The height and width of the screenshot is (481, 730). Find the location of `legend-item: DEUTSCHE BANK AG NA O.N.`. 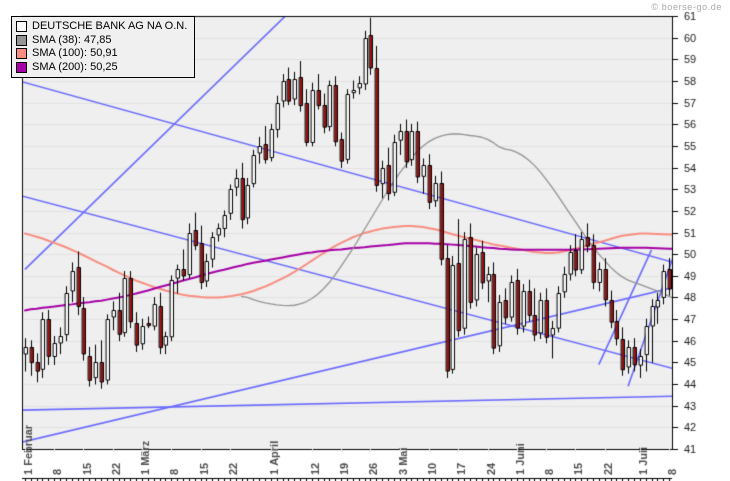

legend-item: DEUTSCHE BANK AG NA O.N. is located at coordinates (101, 27).